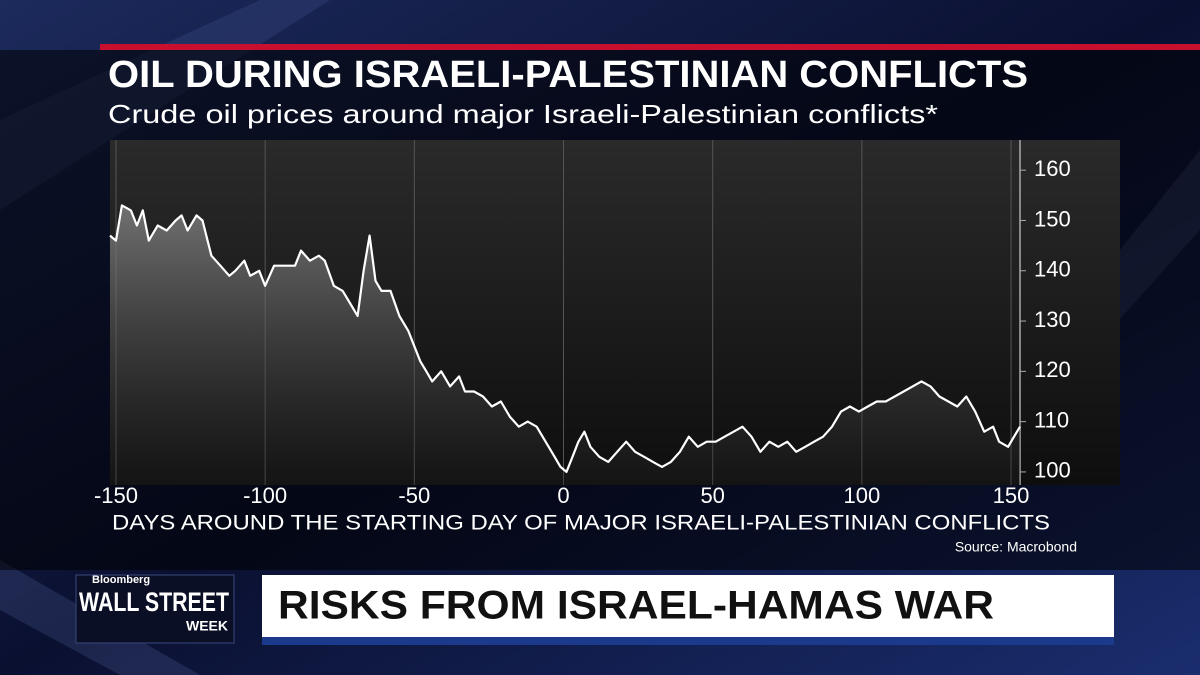 The height and width of the screenshot is (675, 1200). I want to click on banner-underline, so click(688, 641).